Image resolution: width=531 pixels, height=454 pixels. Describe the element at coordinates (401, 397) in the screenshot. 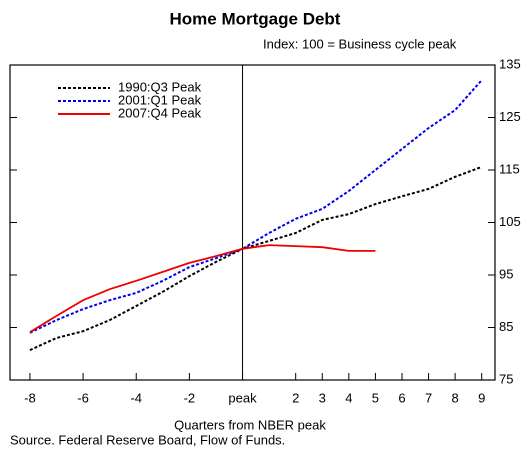

I see `x-tick-label: 6` at that location.